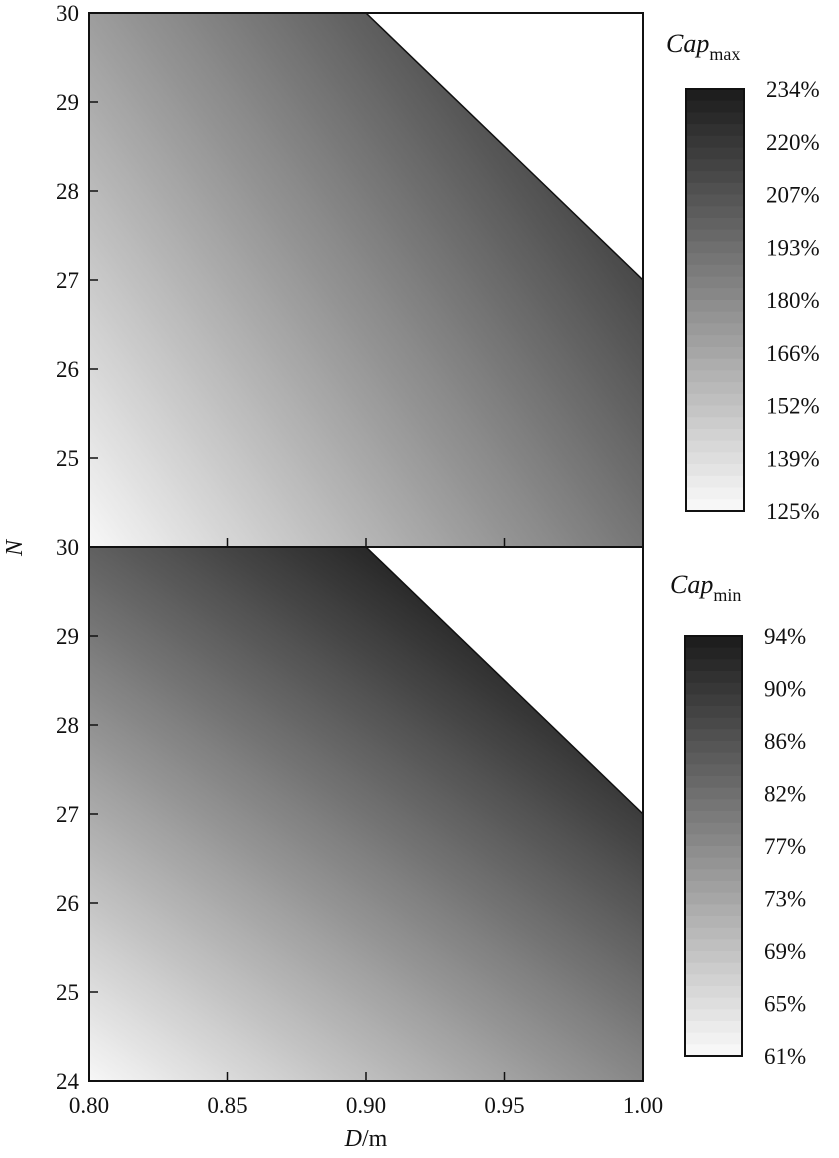 The image size is (839, 1158). What do you see at coordinates (67, 280) in the screenshot?
I see `top-y-tick-label: 27` at bounding box center [67, 280].